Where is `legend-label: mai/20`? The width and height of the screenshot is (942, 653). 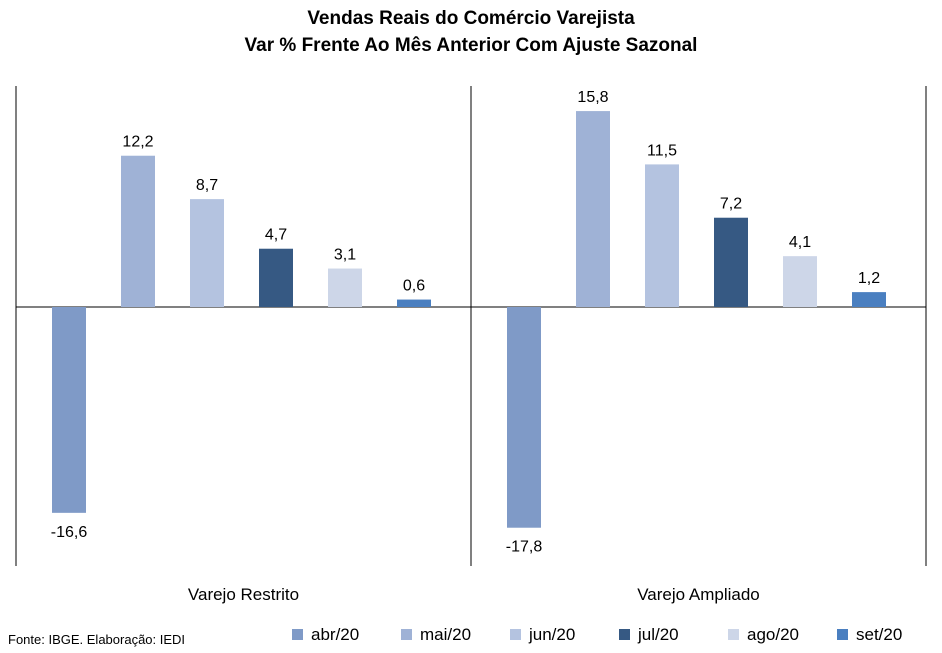
legend-label: mai/20 is located at coordinates (445, 634).